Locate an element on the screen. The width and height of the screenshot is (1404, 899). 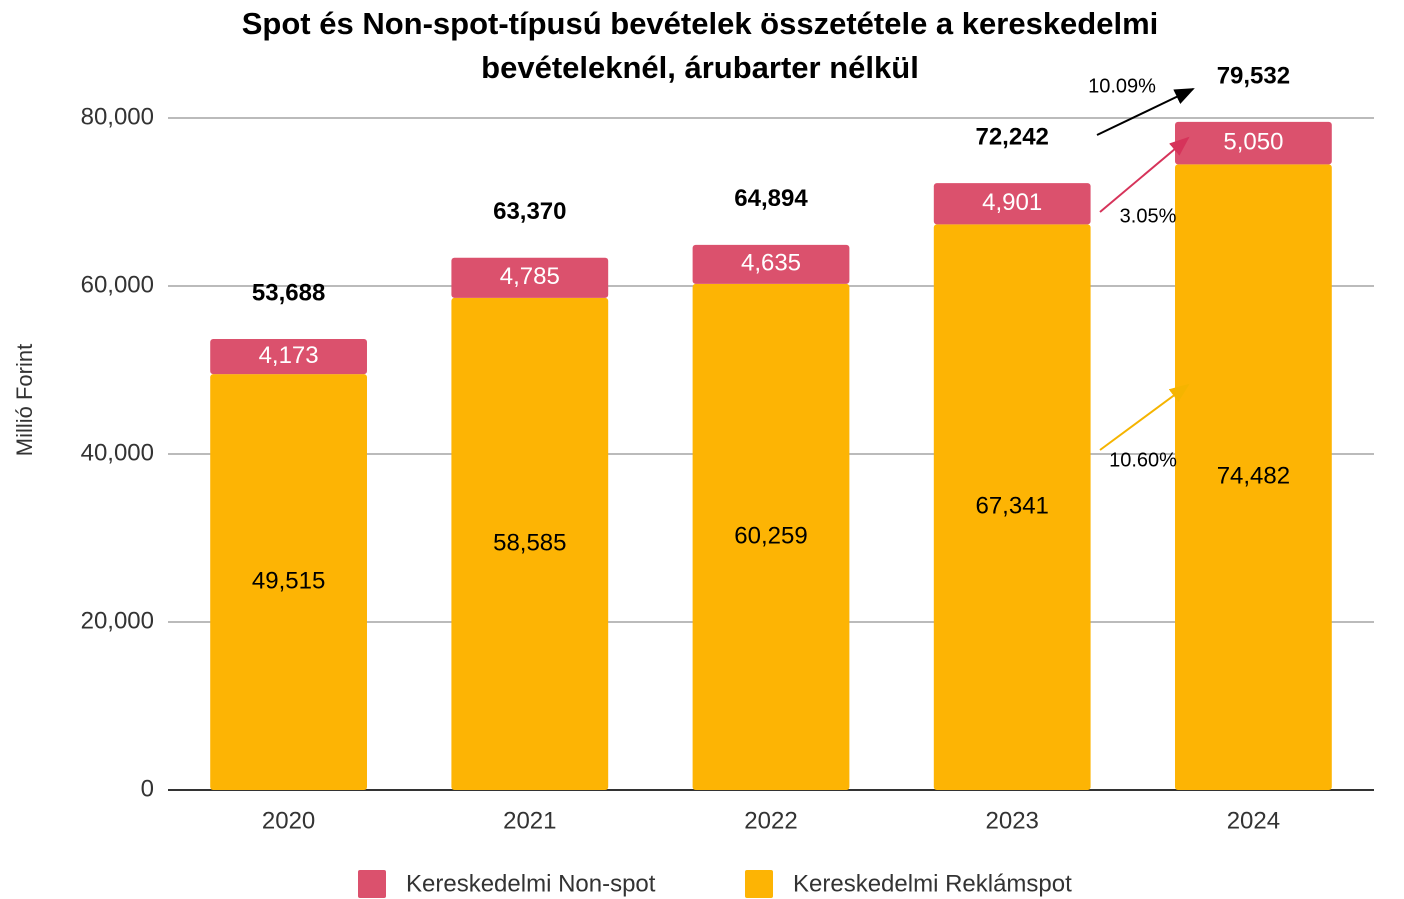
annotation: 10.09% is located at coordinates (1122, 86).